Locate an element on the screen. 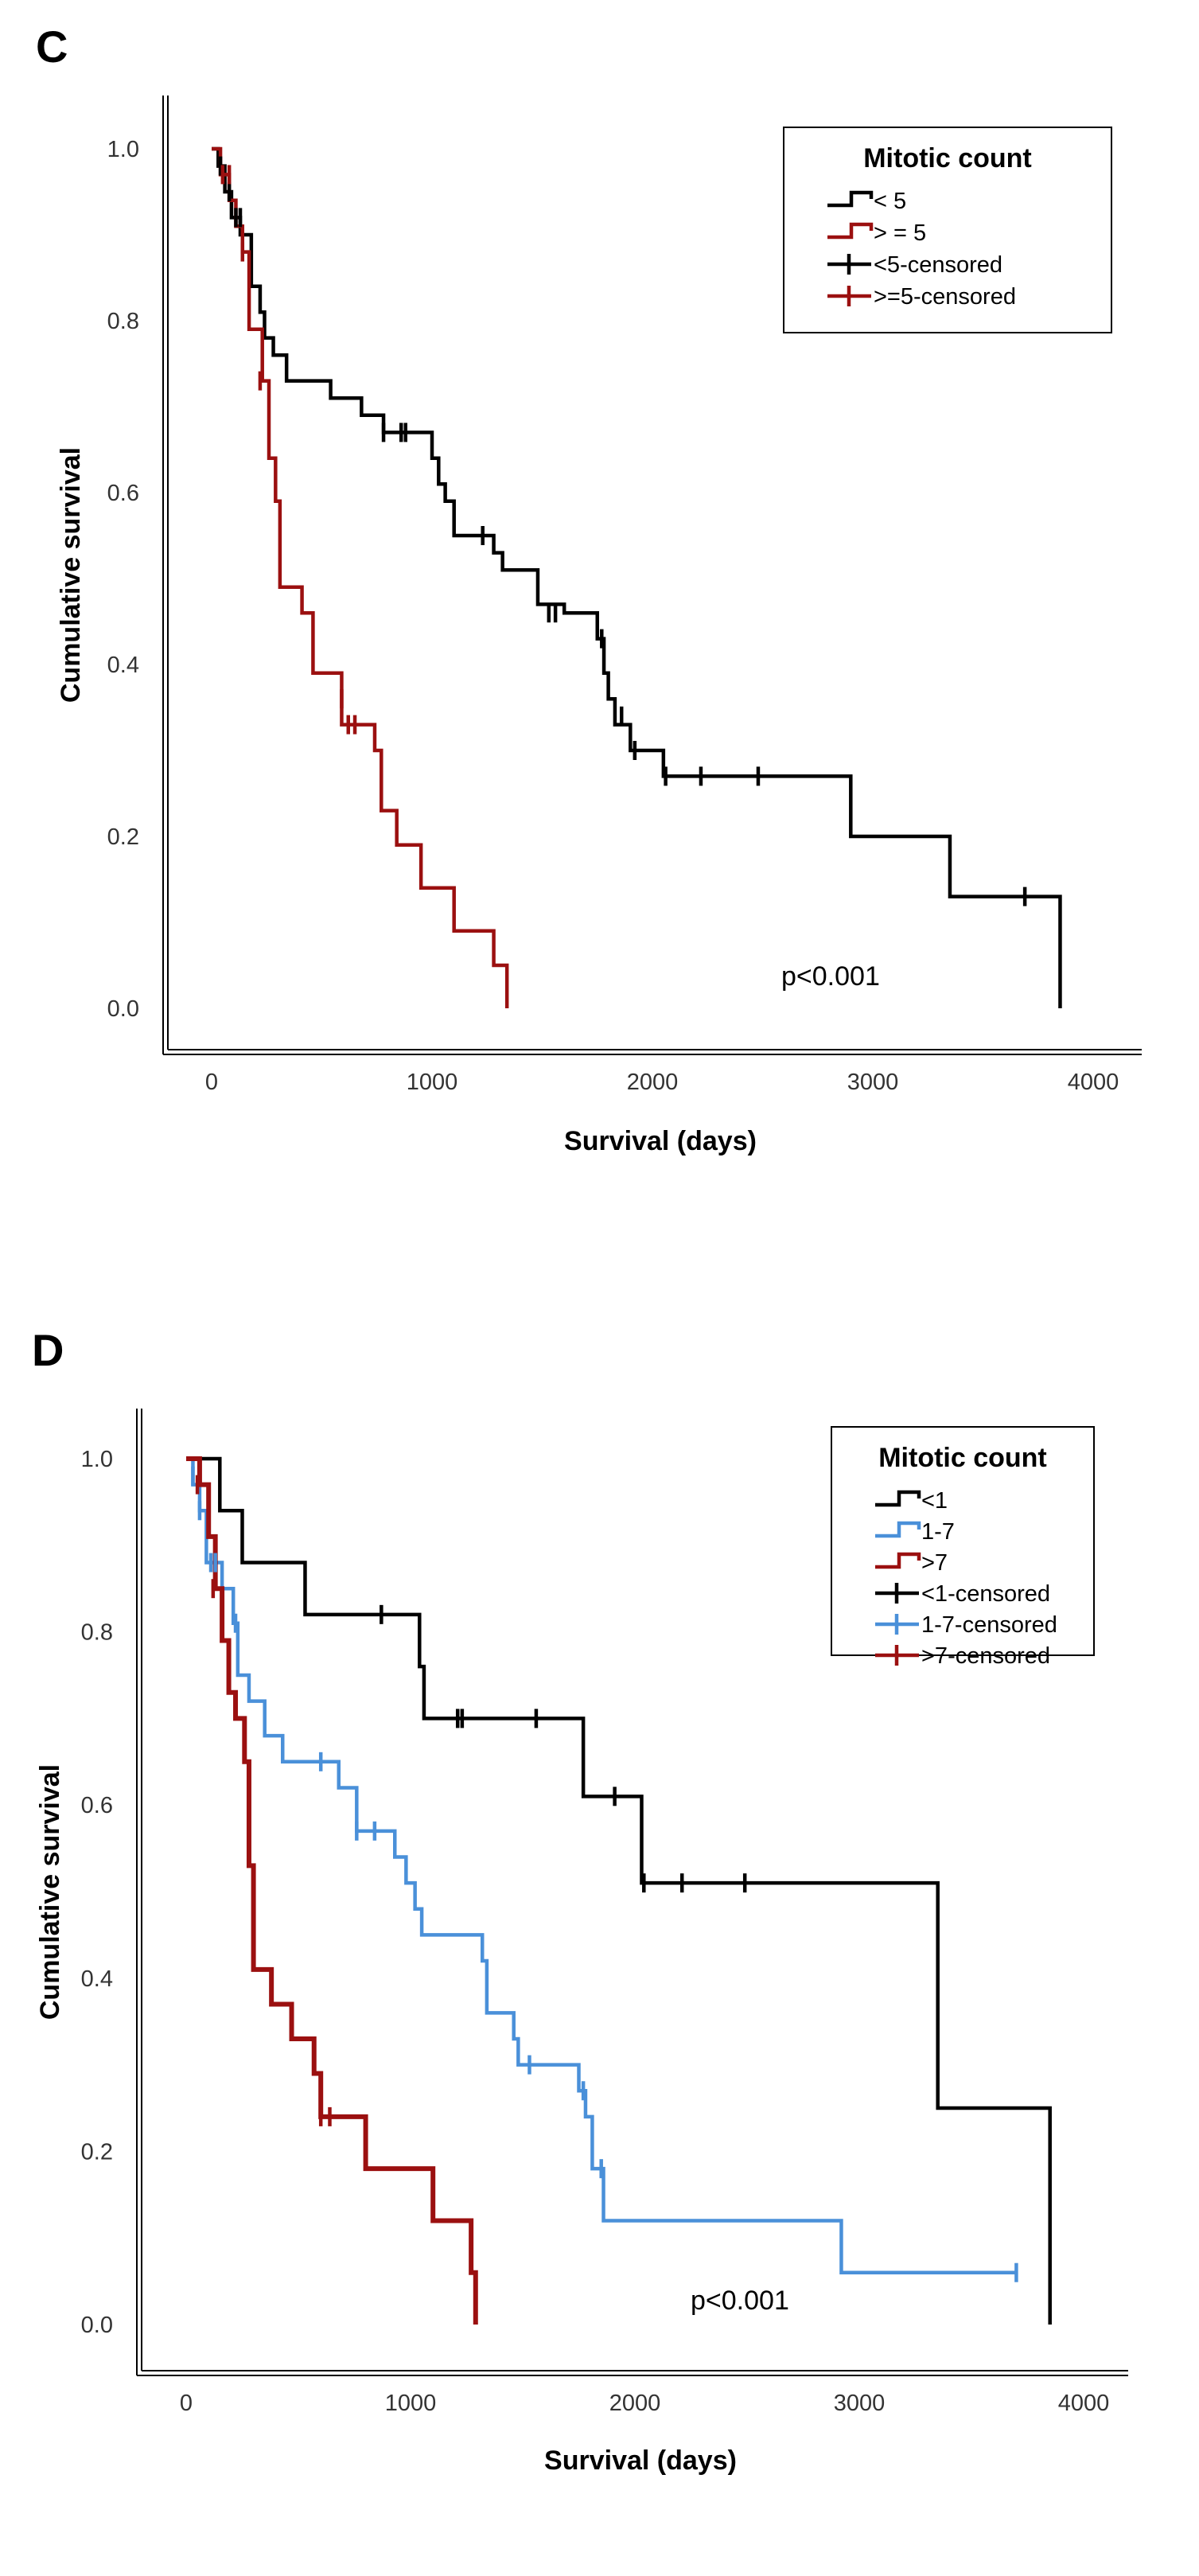 The image size is (1199, 2576). legend-item: <1-censored is located at coordinates (963, 1594).